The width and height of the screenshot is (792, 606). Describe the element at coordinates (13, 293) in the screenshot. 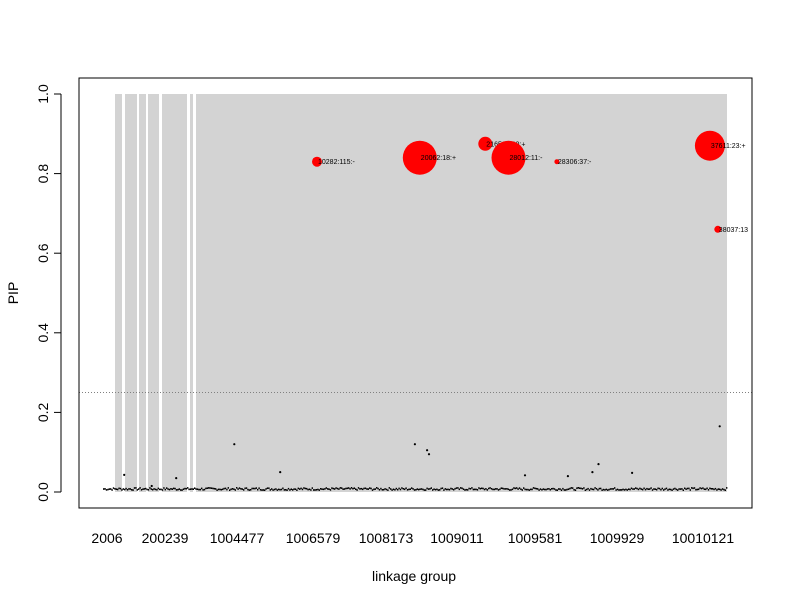

I see `y-axis-title: PIP` at that location.